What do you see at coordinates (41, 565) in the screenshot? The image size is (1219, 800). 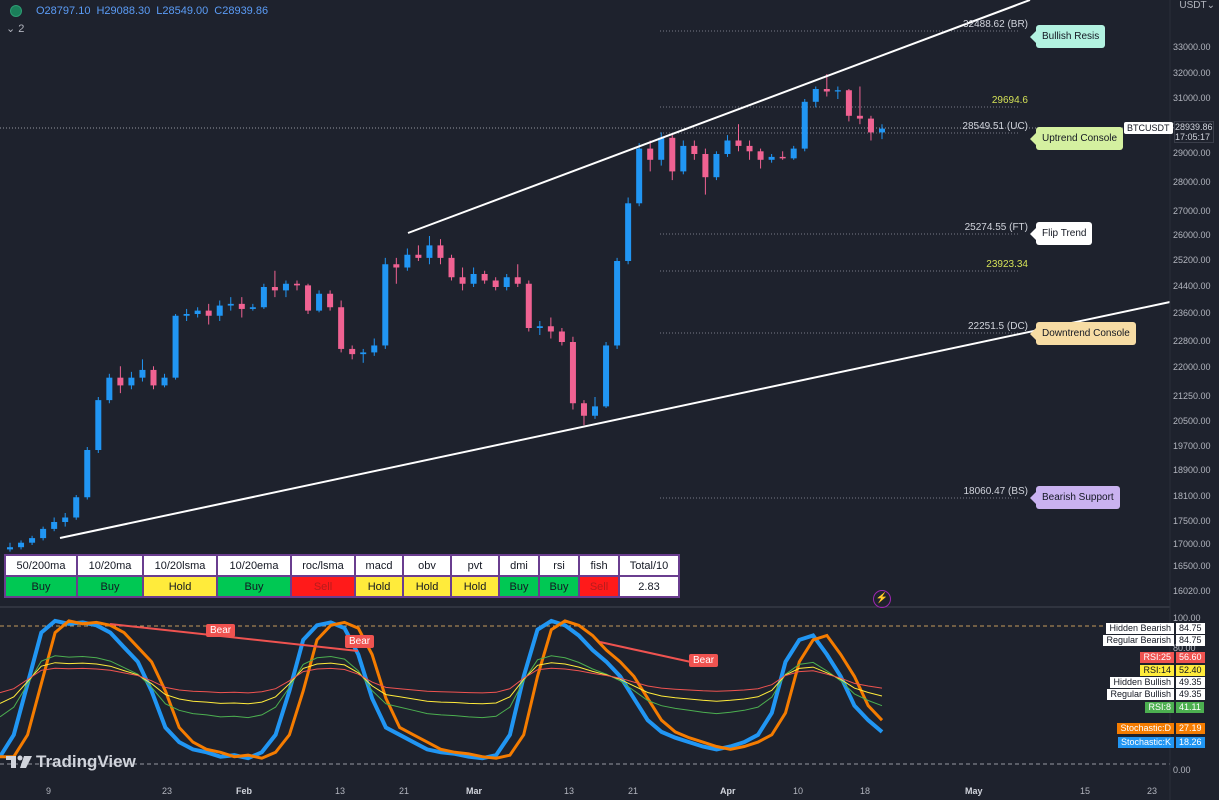 I see `signal-header-cell: 50/200ma` at bounding box center [41, 565].